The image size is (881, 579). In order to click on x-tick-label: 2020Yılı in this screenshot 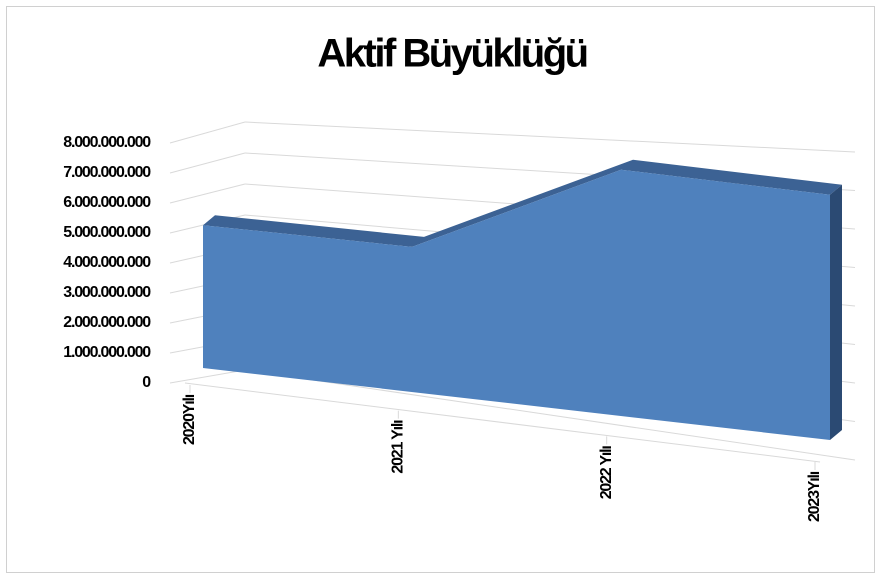, I will do `click(189, 419)`.